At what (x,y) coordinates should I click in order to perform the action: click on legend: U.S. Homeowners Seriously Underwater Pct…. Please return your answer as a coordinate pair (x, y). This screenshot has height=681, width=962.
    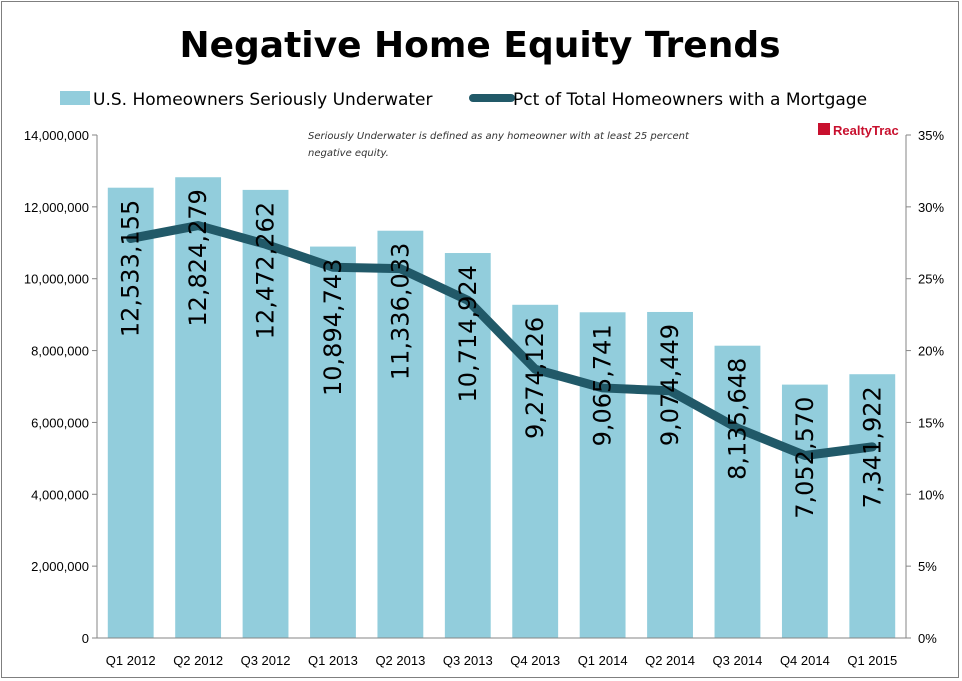
    Looking at the image, I should click on (463, 100).